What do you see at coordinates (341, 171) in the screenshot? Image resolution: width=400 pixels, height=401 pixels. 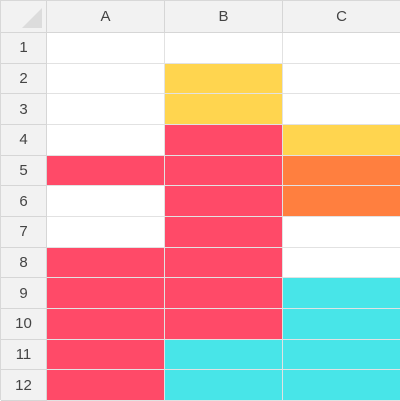 I see `cell-c5` at bounding box center [341, 171].